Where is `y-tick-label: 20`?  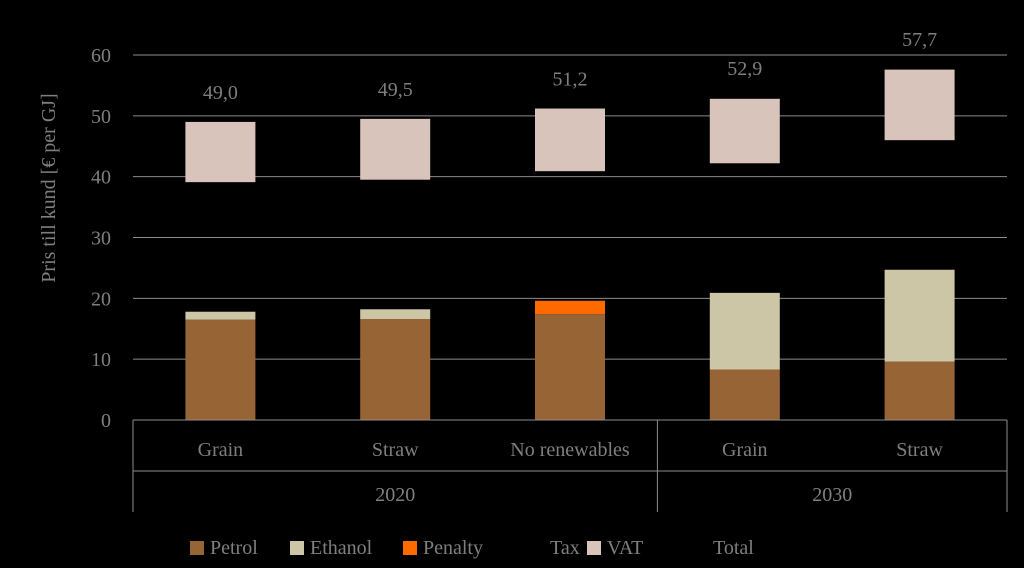
y-tick-label: 20 is located at coordinates (101, 299).